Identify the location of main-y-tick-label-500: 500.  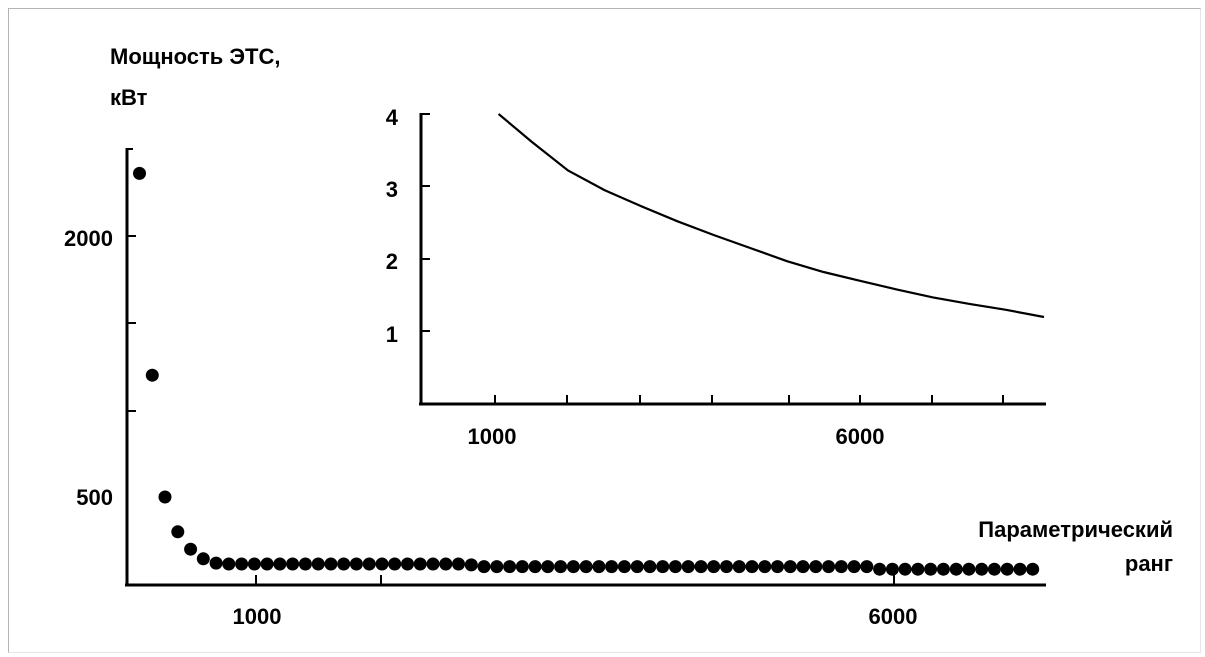
(94, 497).